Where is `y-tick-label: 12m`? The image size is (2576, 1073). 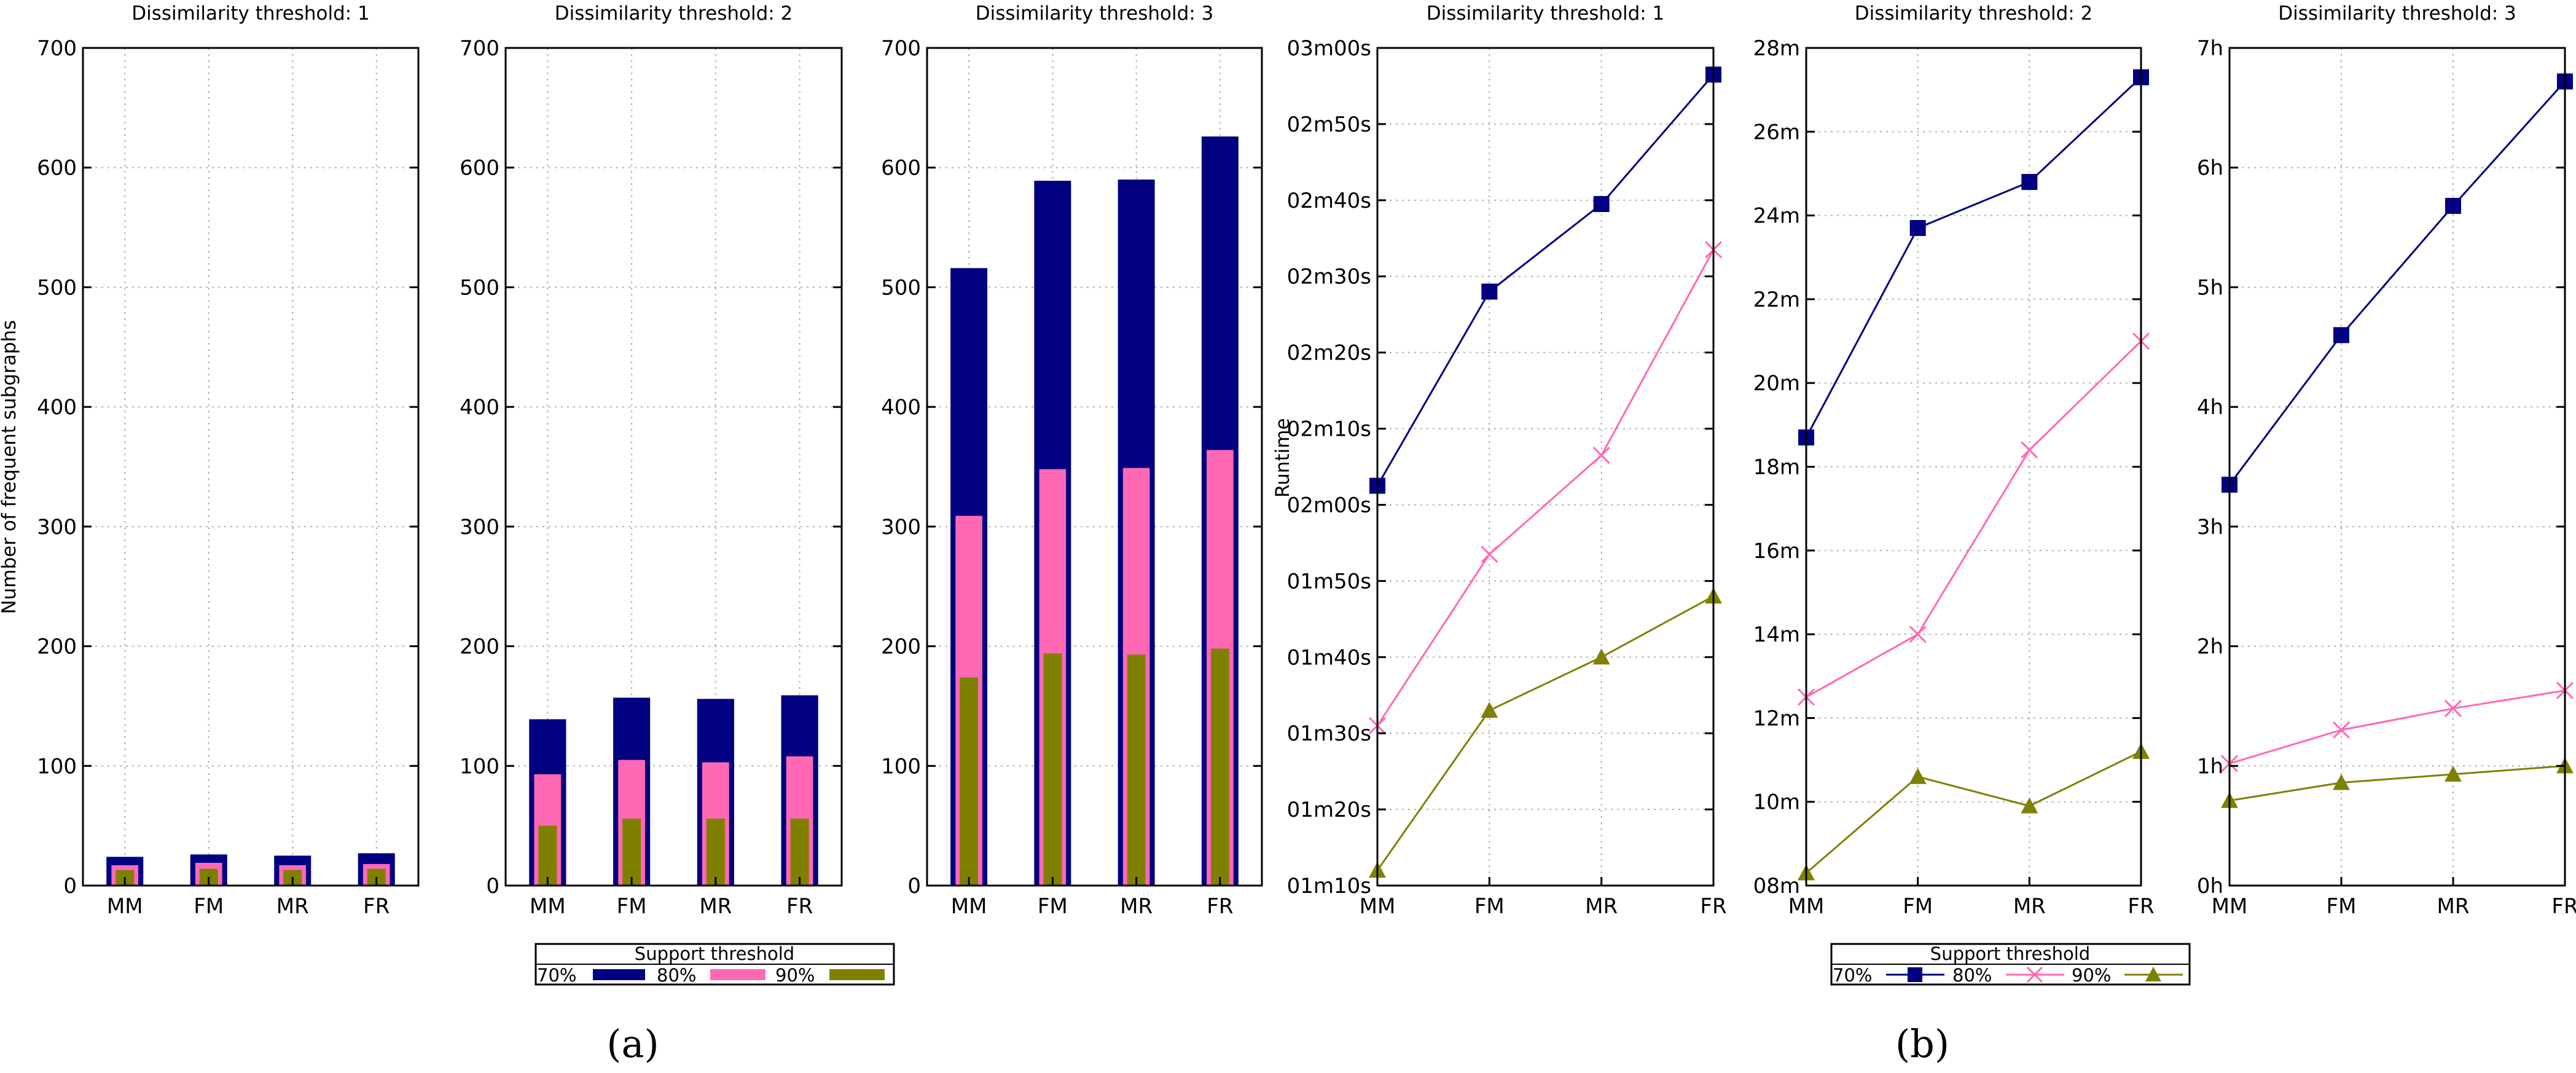
y-tick-label: 12m is located at coordinates (1776, 719).